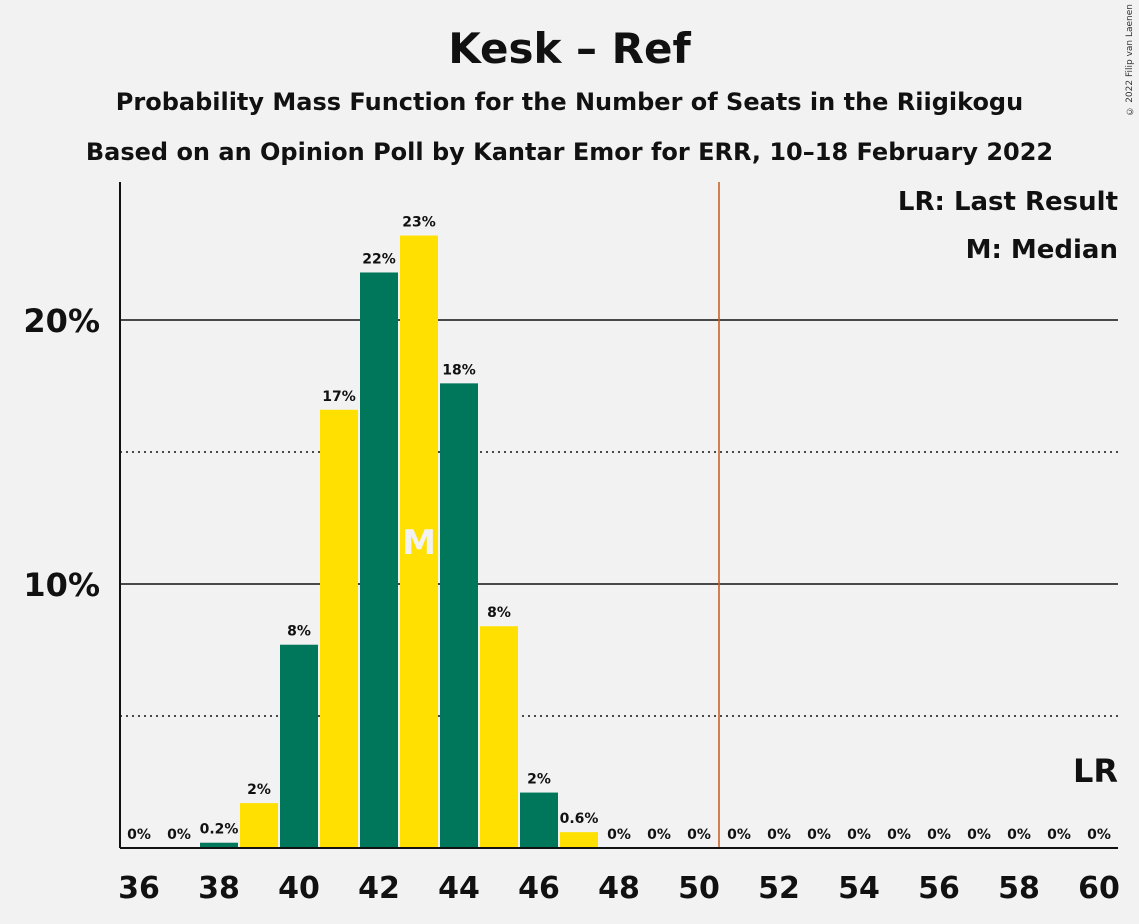  What do you see at coordinates (539, 888) in the screenshot?
I see `x-tick-label: 46` at bounding box center [539, 888].